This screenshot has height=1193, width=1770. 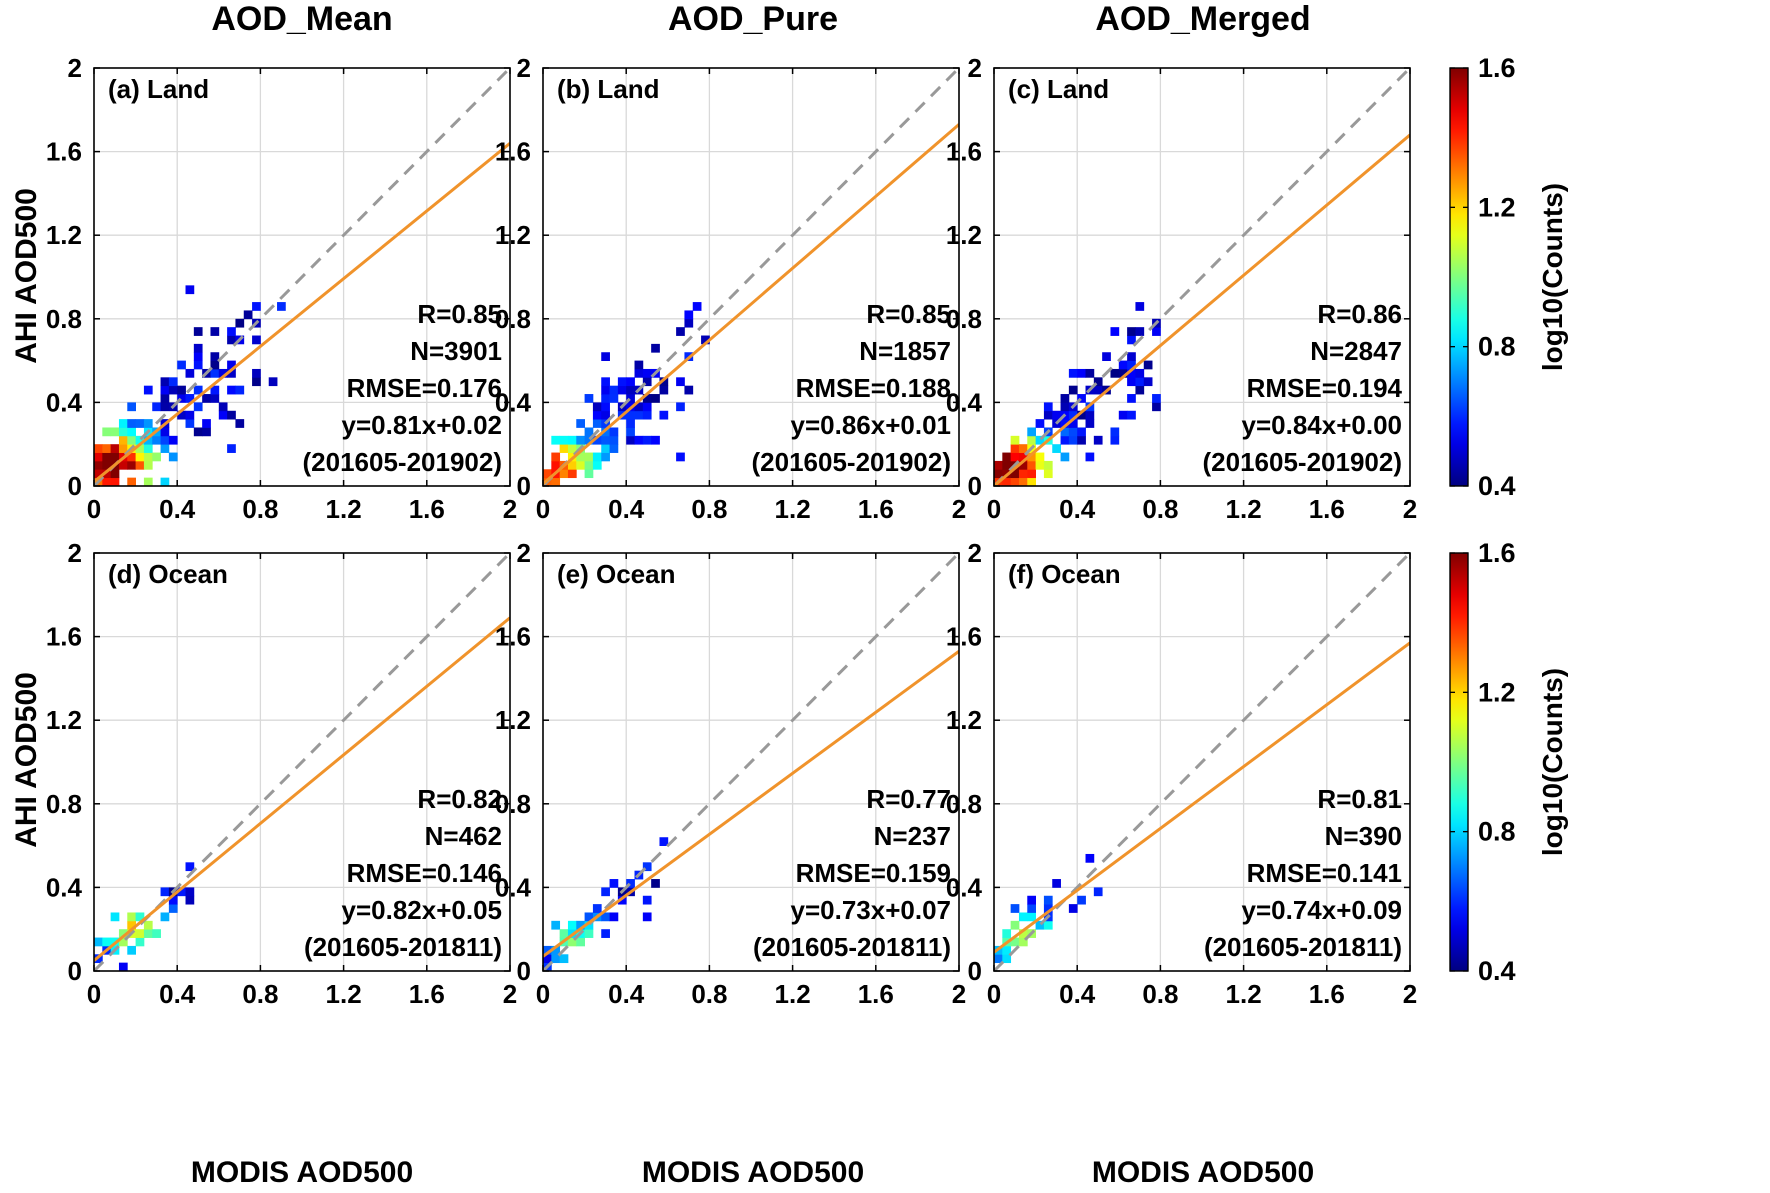 What do you see at coordinates (873, 388) in the screenshot?
I see `stats-text: RMSE=0.188` at bounding box center [873, 388].